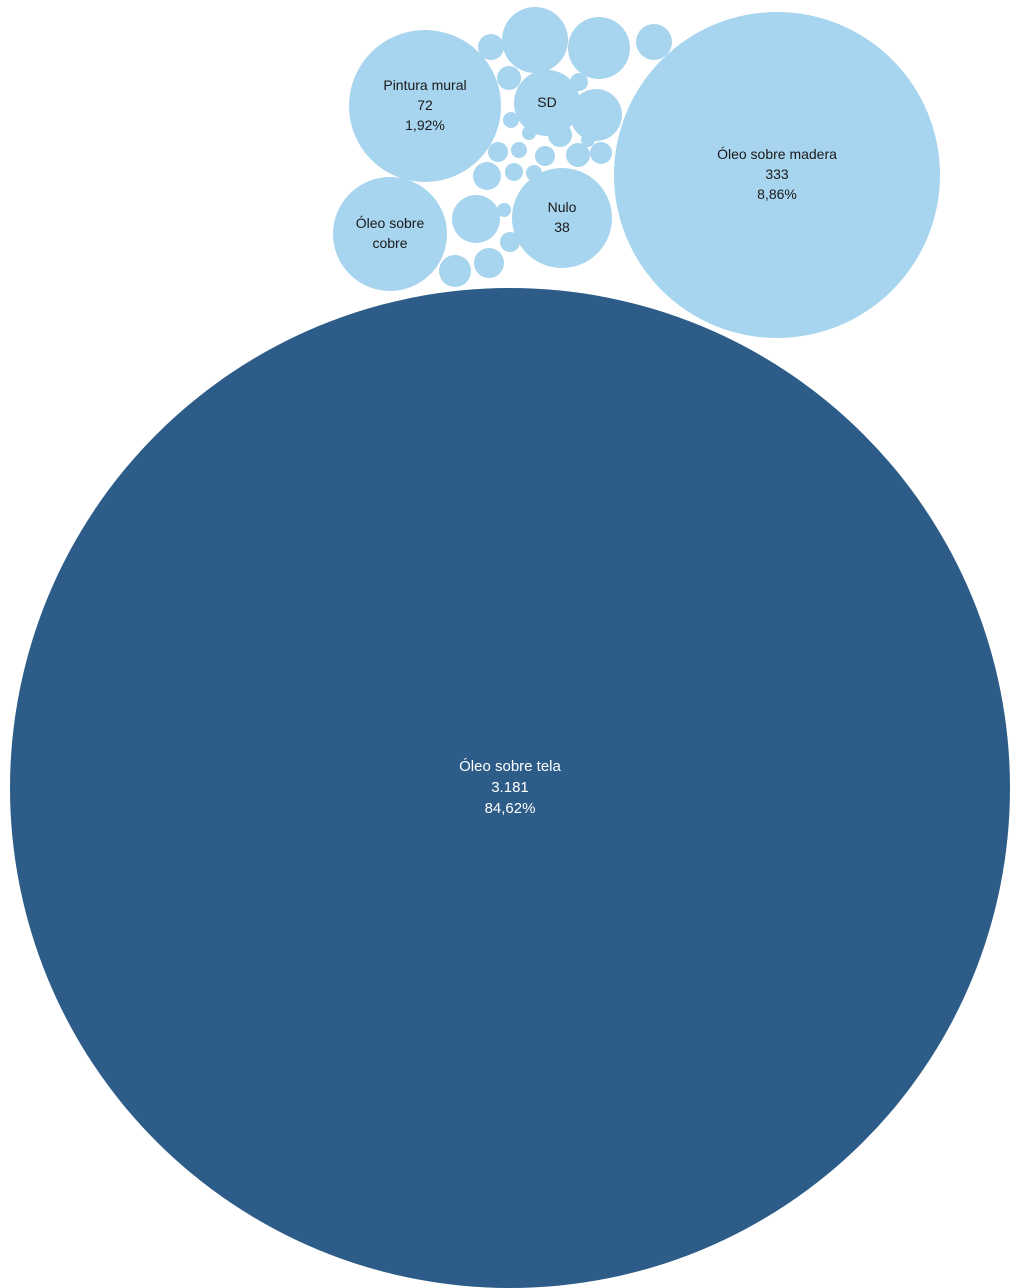 The height and width of the screenshot is (1288, 1021). What do you see at coordinates (777, 175) in the screenshot?
I see `bubble-oleo-sobre-madera` at bounding box center [777, 175].